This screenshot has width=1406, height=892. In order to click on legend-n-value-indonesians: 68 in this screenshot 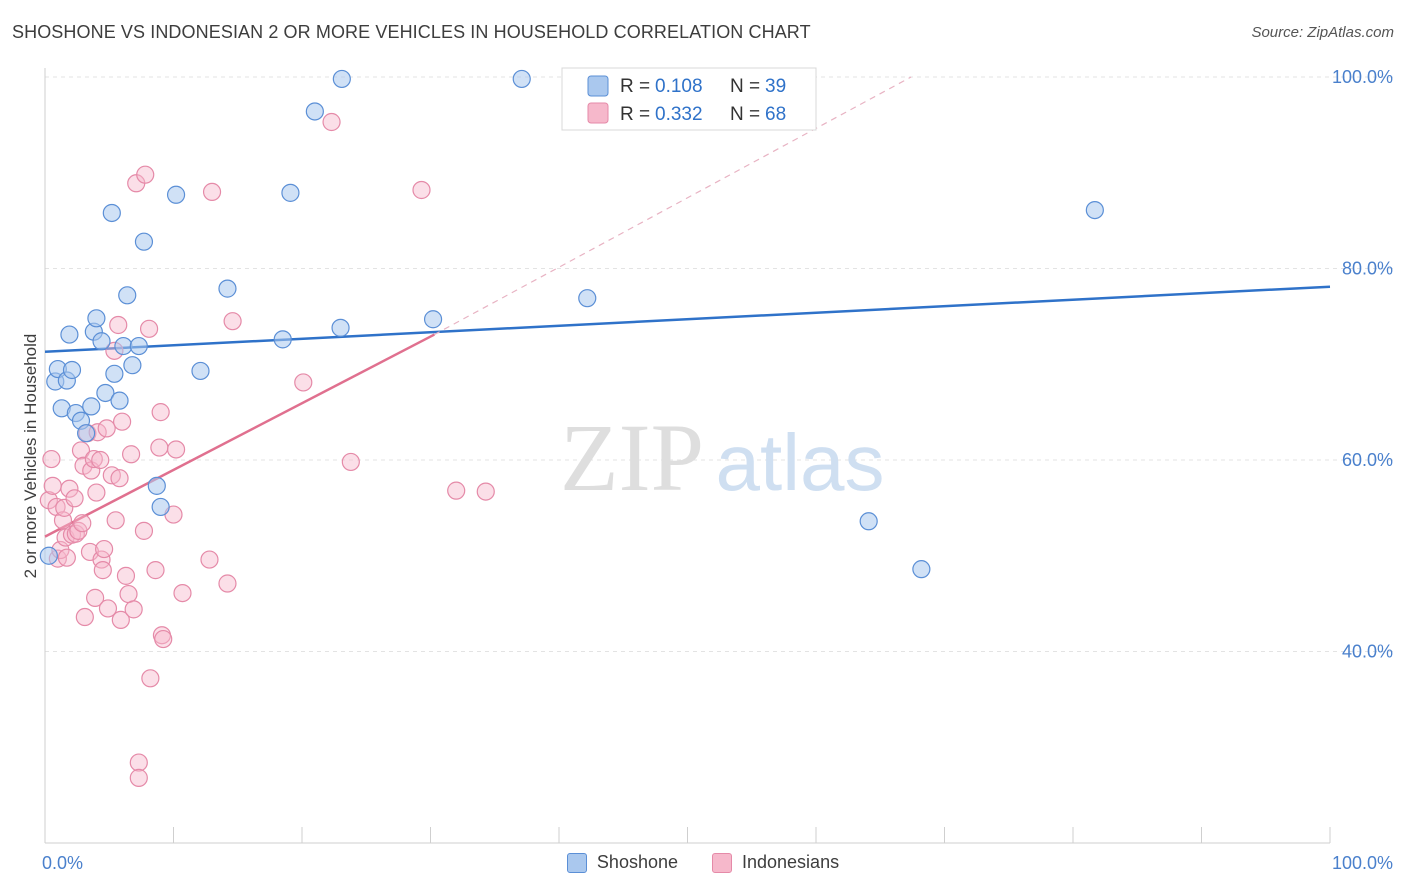, I will do `click(775, 114)`.